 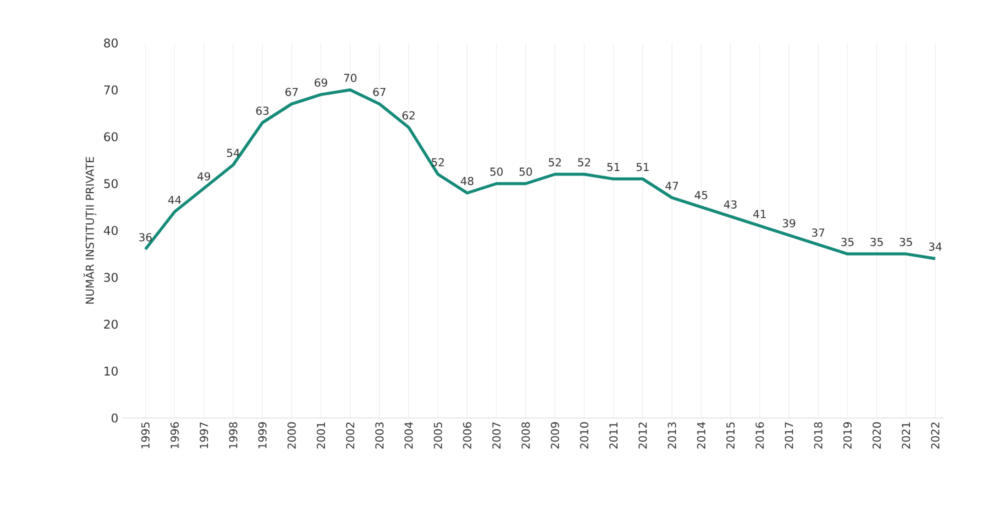 I want to click on x-tick-label: 2004, so click(x=408, y=435).